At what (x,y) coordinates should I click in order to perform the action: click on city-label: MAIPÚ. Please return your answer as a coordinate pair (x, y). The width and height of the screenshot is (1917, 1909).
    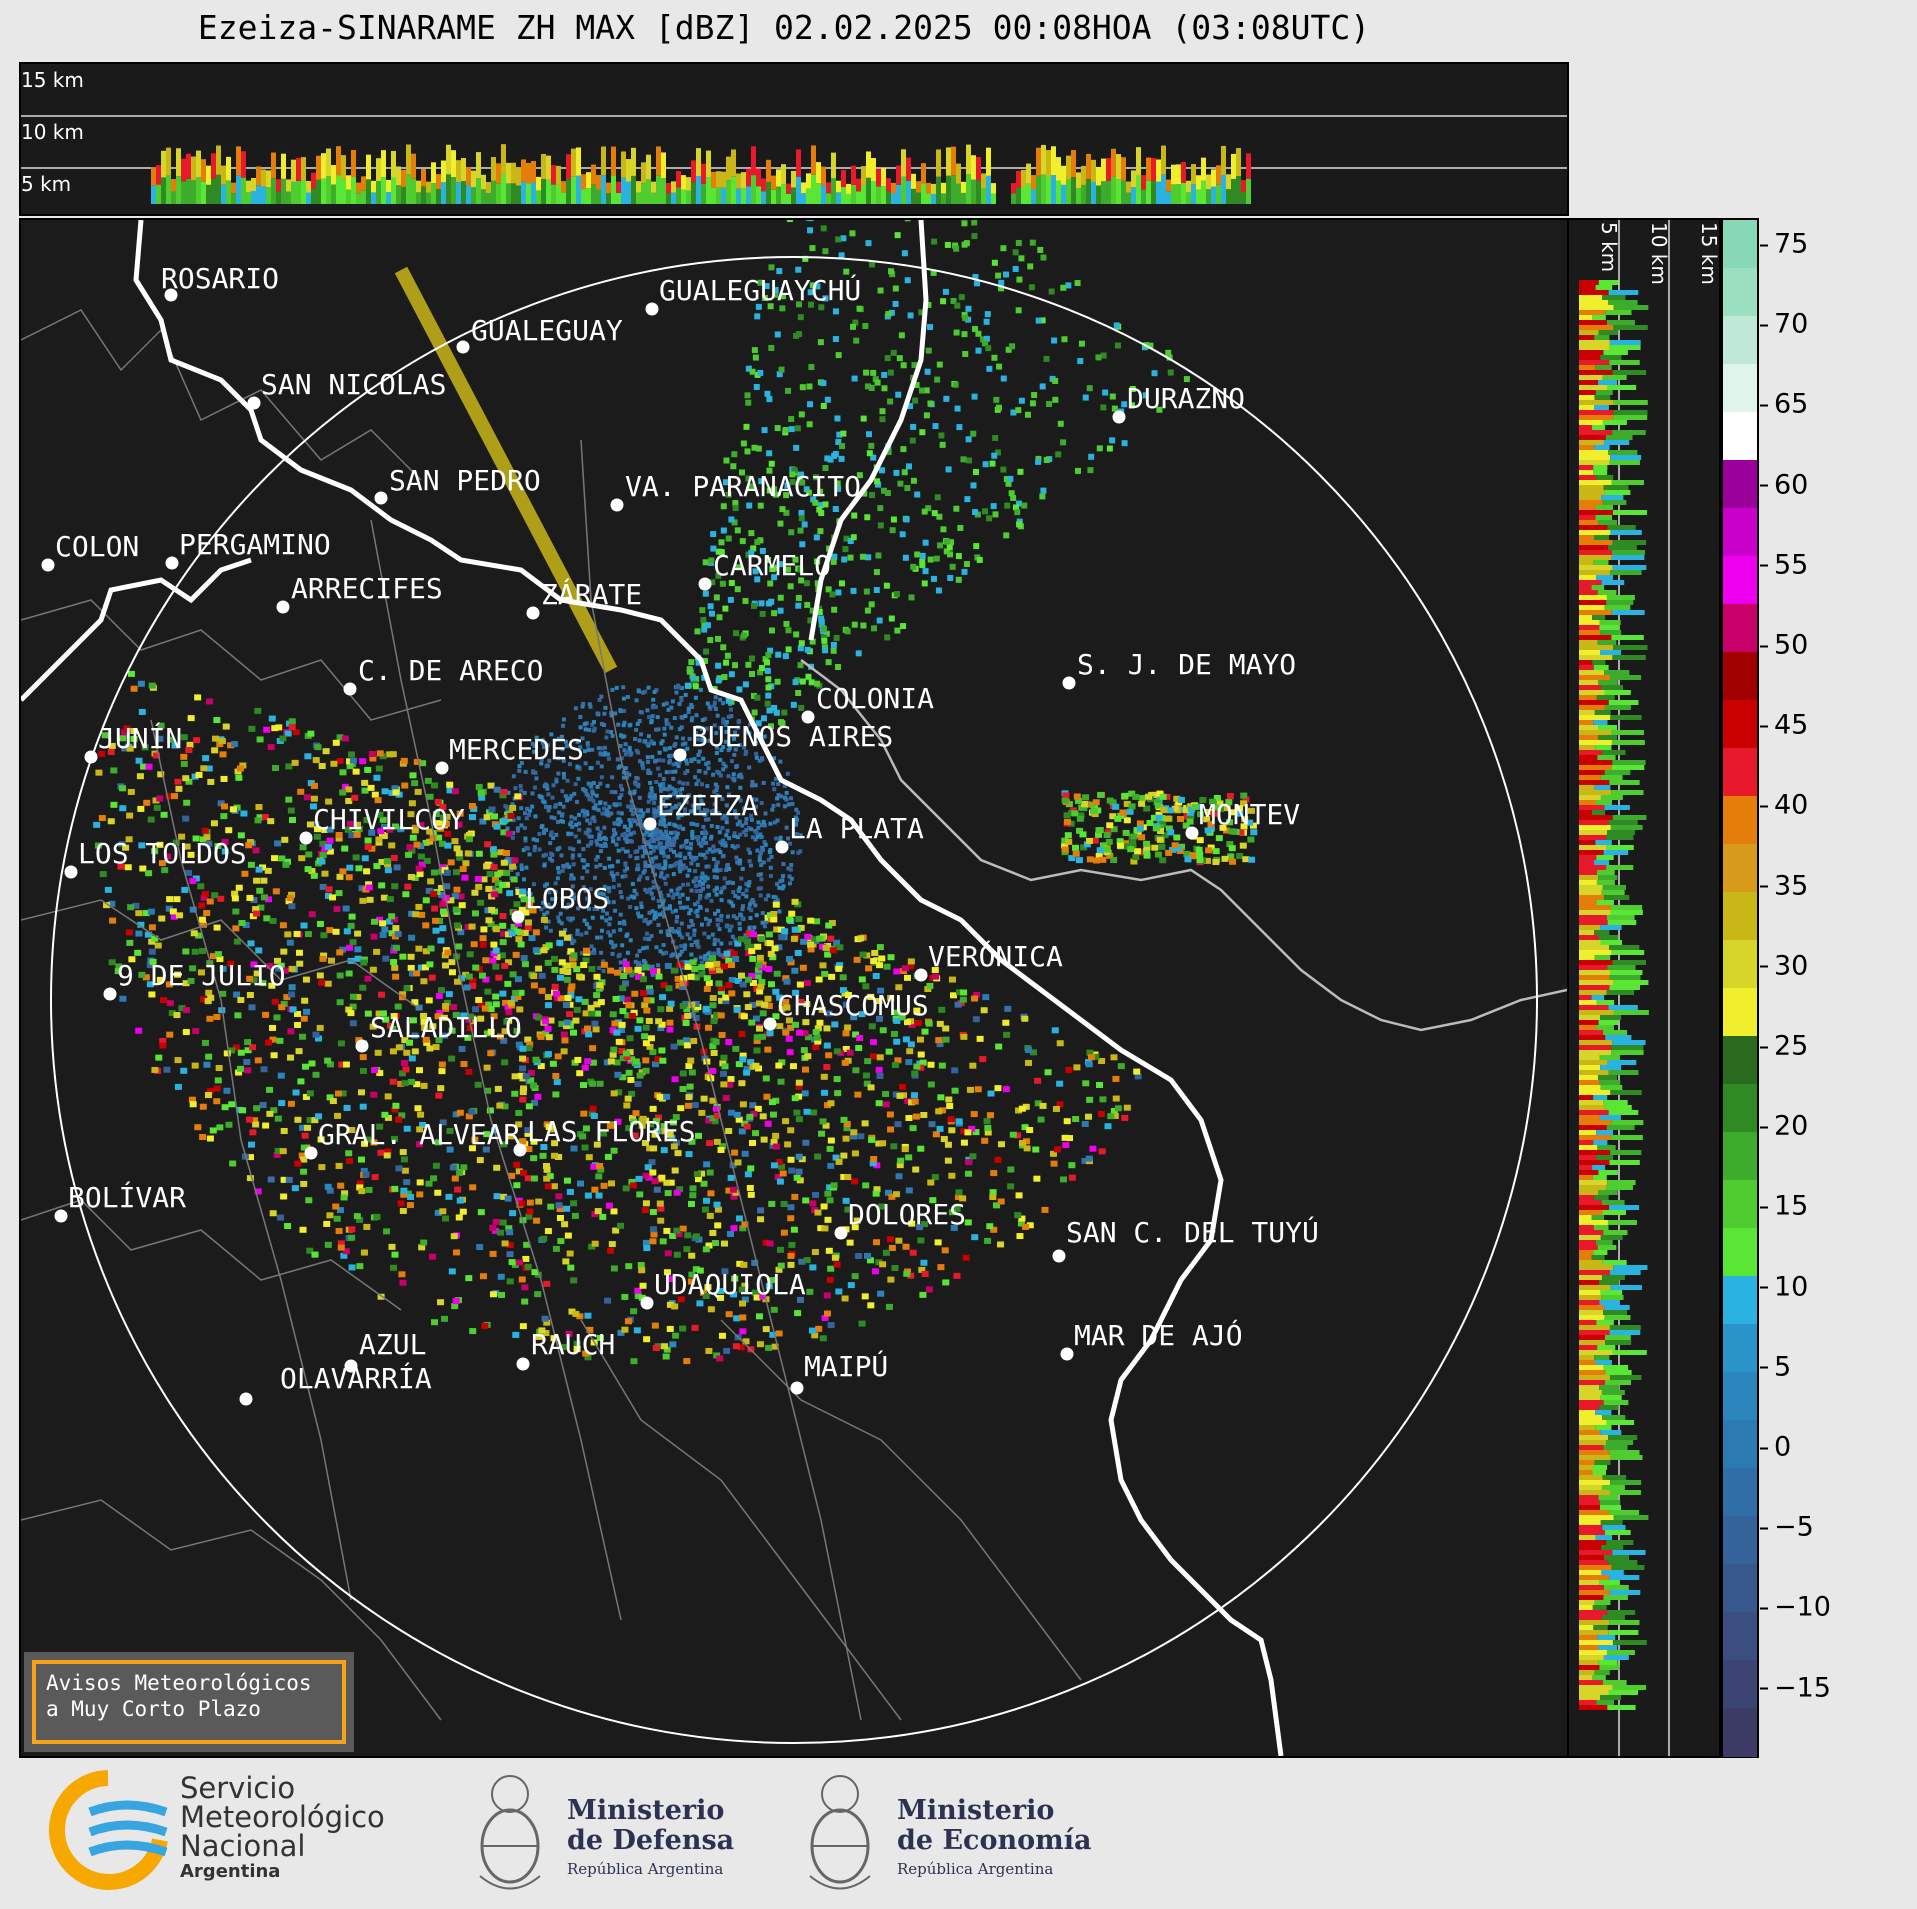
    Looking at the image, I should click on (846, 1366).